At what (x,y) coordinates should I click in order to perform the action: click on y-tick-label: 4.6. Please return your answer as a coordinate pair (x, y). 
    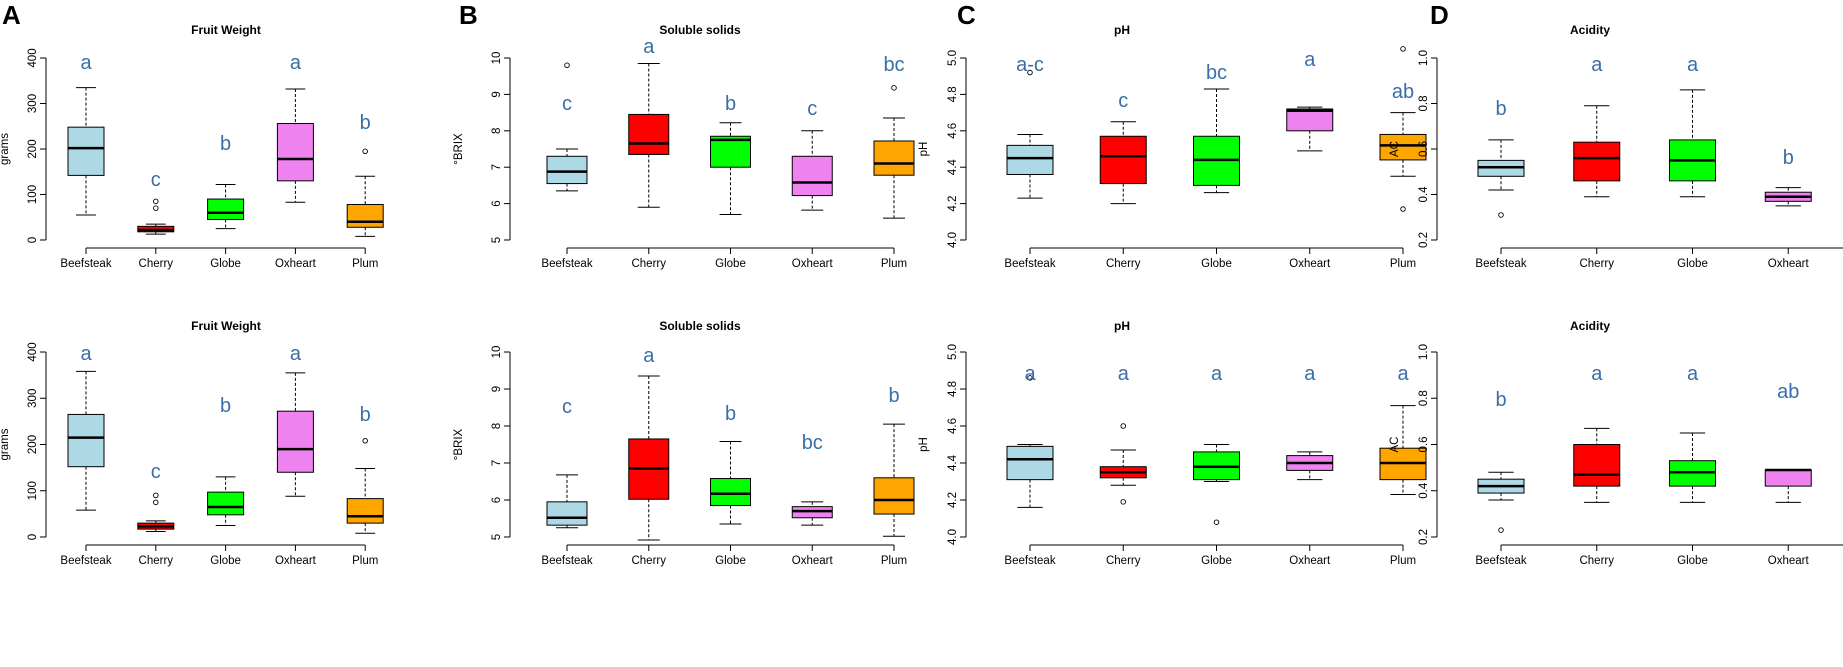
    Looking at the image, I should click on (953, 426).